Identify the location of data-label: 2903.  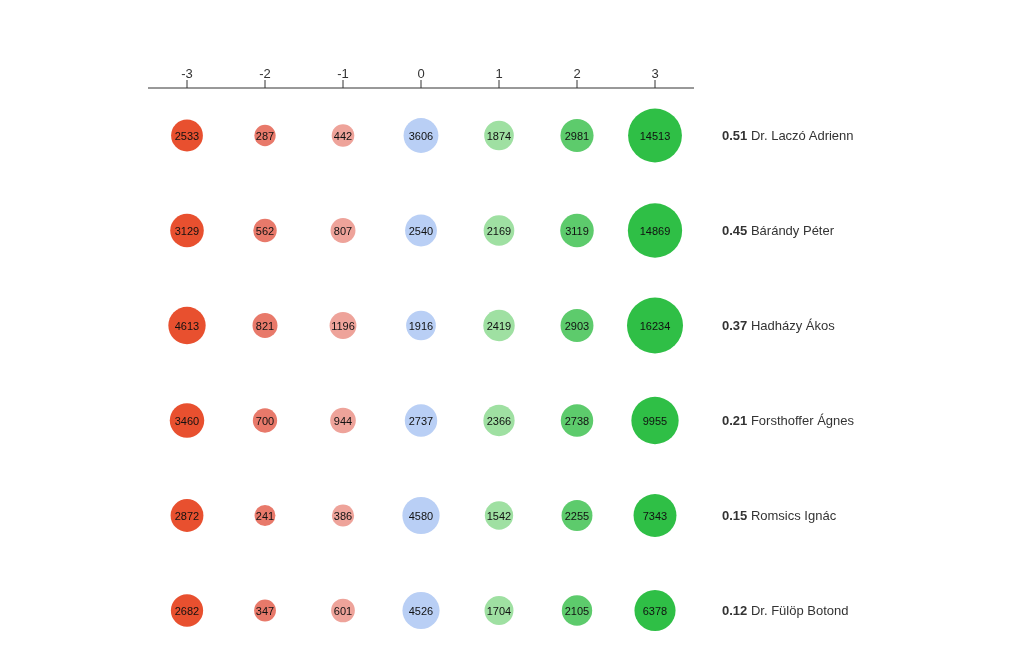
(577, 325).